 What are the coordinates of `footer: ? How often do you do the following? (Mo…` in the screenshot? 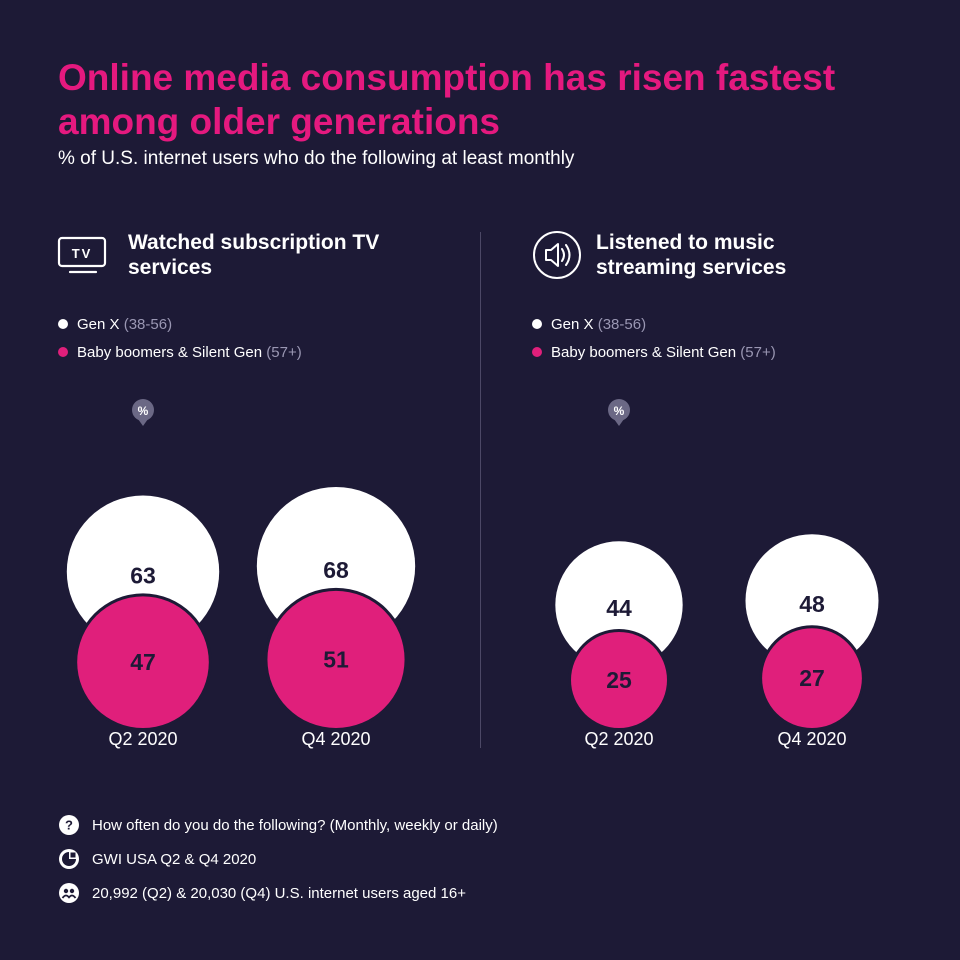 It's located at (278, 859).